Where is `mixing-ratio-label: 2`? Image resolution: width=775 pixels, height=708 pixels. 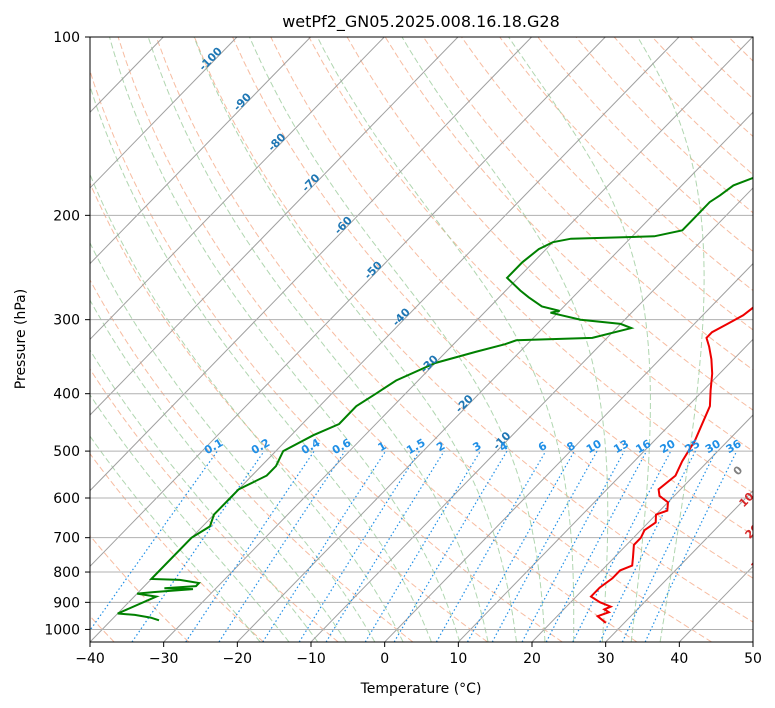 mixing-ratio-label: 2 is located at coordinates (440, 446).